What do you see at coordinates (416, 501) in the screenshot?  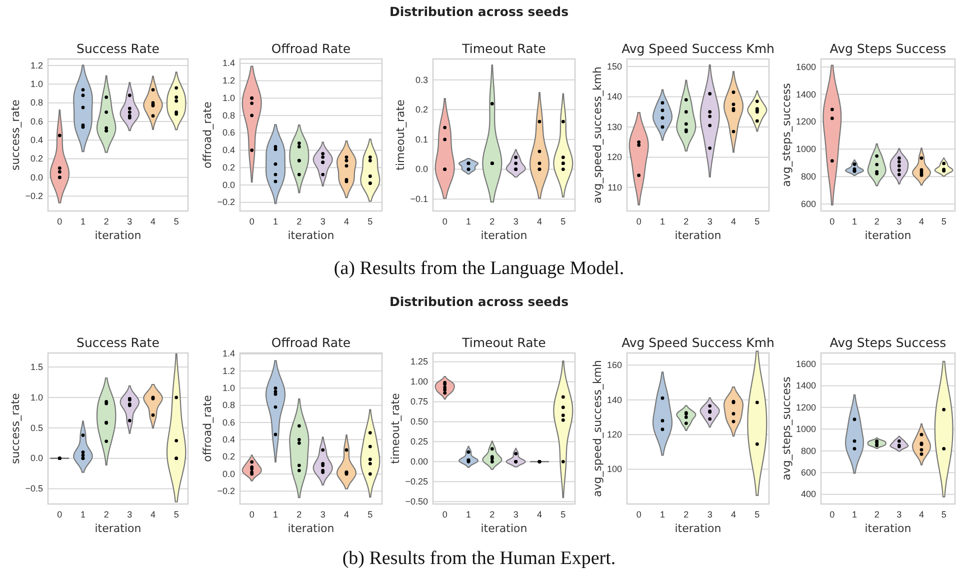 I see `y-tick-label: −0.50` at bounding box center [416, 501].